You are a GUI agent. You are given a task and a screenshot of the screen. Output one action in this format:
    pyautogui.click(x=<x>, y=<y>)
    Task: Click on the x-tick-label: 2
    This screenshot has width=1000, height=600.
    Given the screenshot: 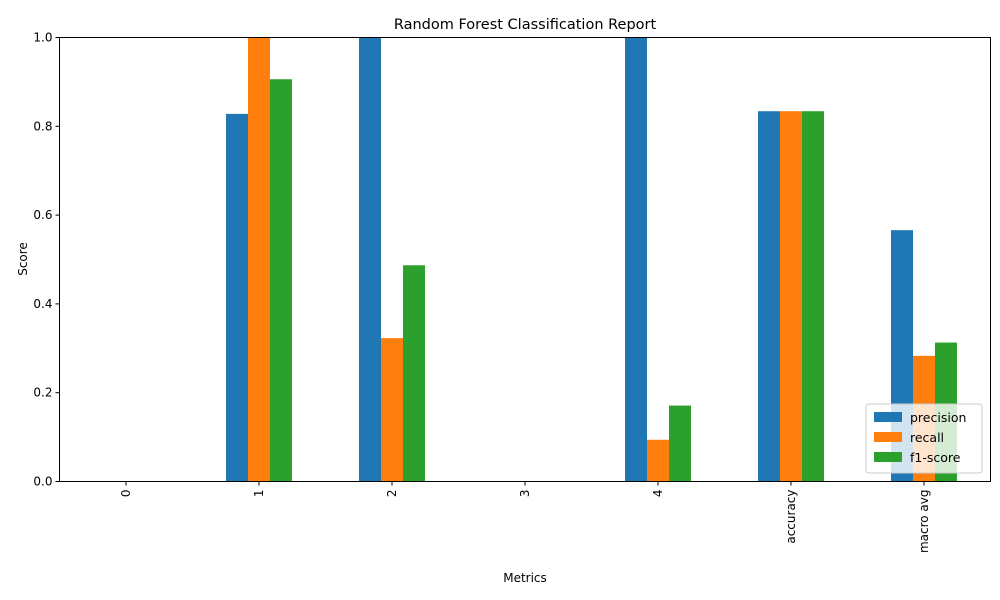 What is the action you would take?
    pyautogui.click(x=392, y=494)
    